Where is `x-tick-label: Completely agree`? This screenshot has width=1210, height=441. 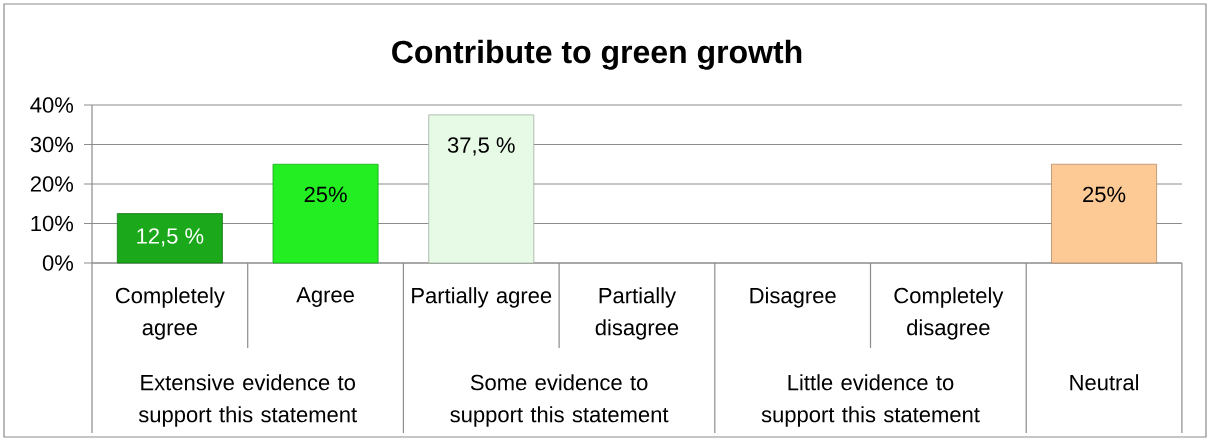
x-tick-label: Completely agree is located at coordinates (170, 313).